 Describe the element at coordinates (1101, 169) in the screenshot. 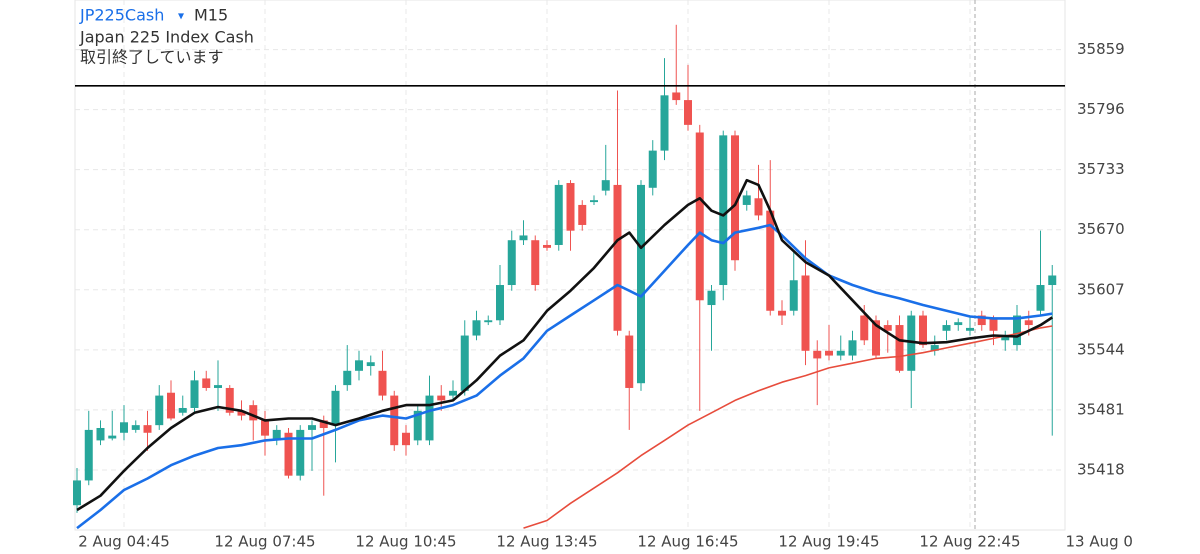

I see `y-tick-label: 35733` at that location.